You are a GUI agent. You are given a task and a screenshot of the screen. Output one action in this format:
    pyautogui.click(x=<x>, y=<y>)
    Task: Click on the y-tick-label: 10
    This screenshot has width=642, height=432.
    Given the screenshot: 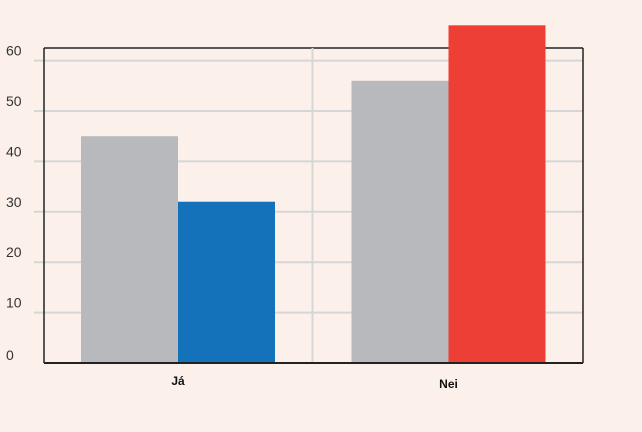 What is the action you would take?
    pyautogui.click(x=14, y=303)
    